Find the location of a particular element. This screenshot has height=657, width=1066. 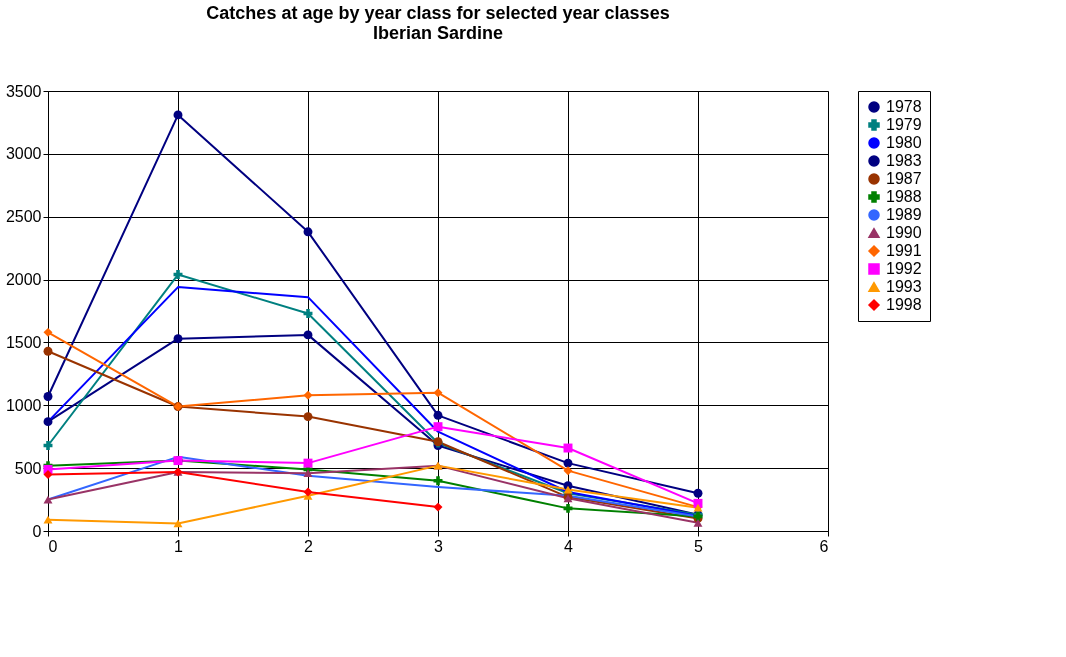

y-tick-label: 1000 is located at coordinates (23, 405).